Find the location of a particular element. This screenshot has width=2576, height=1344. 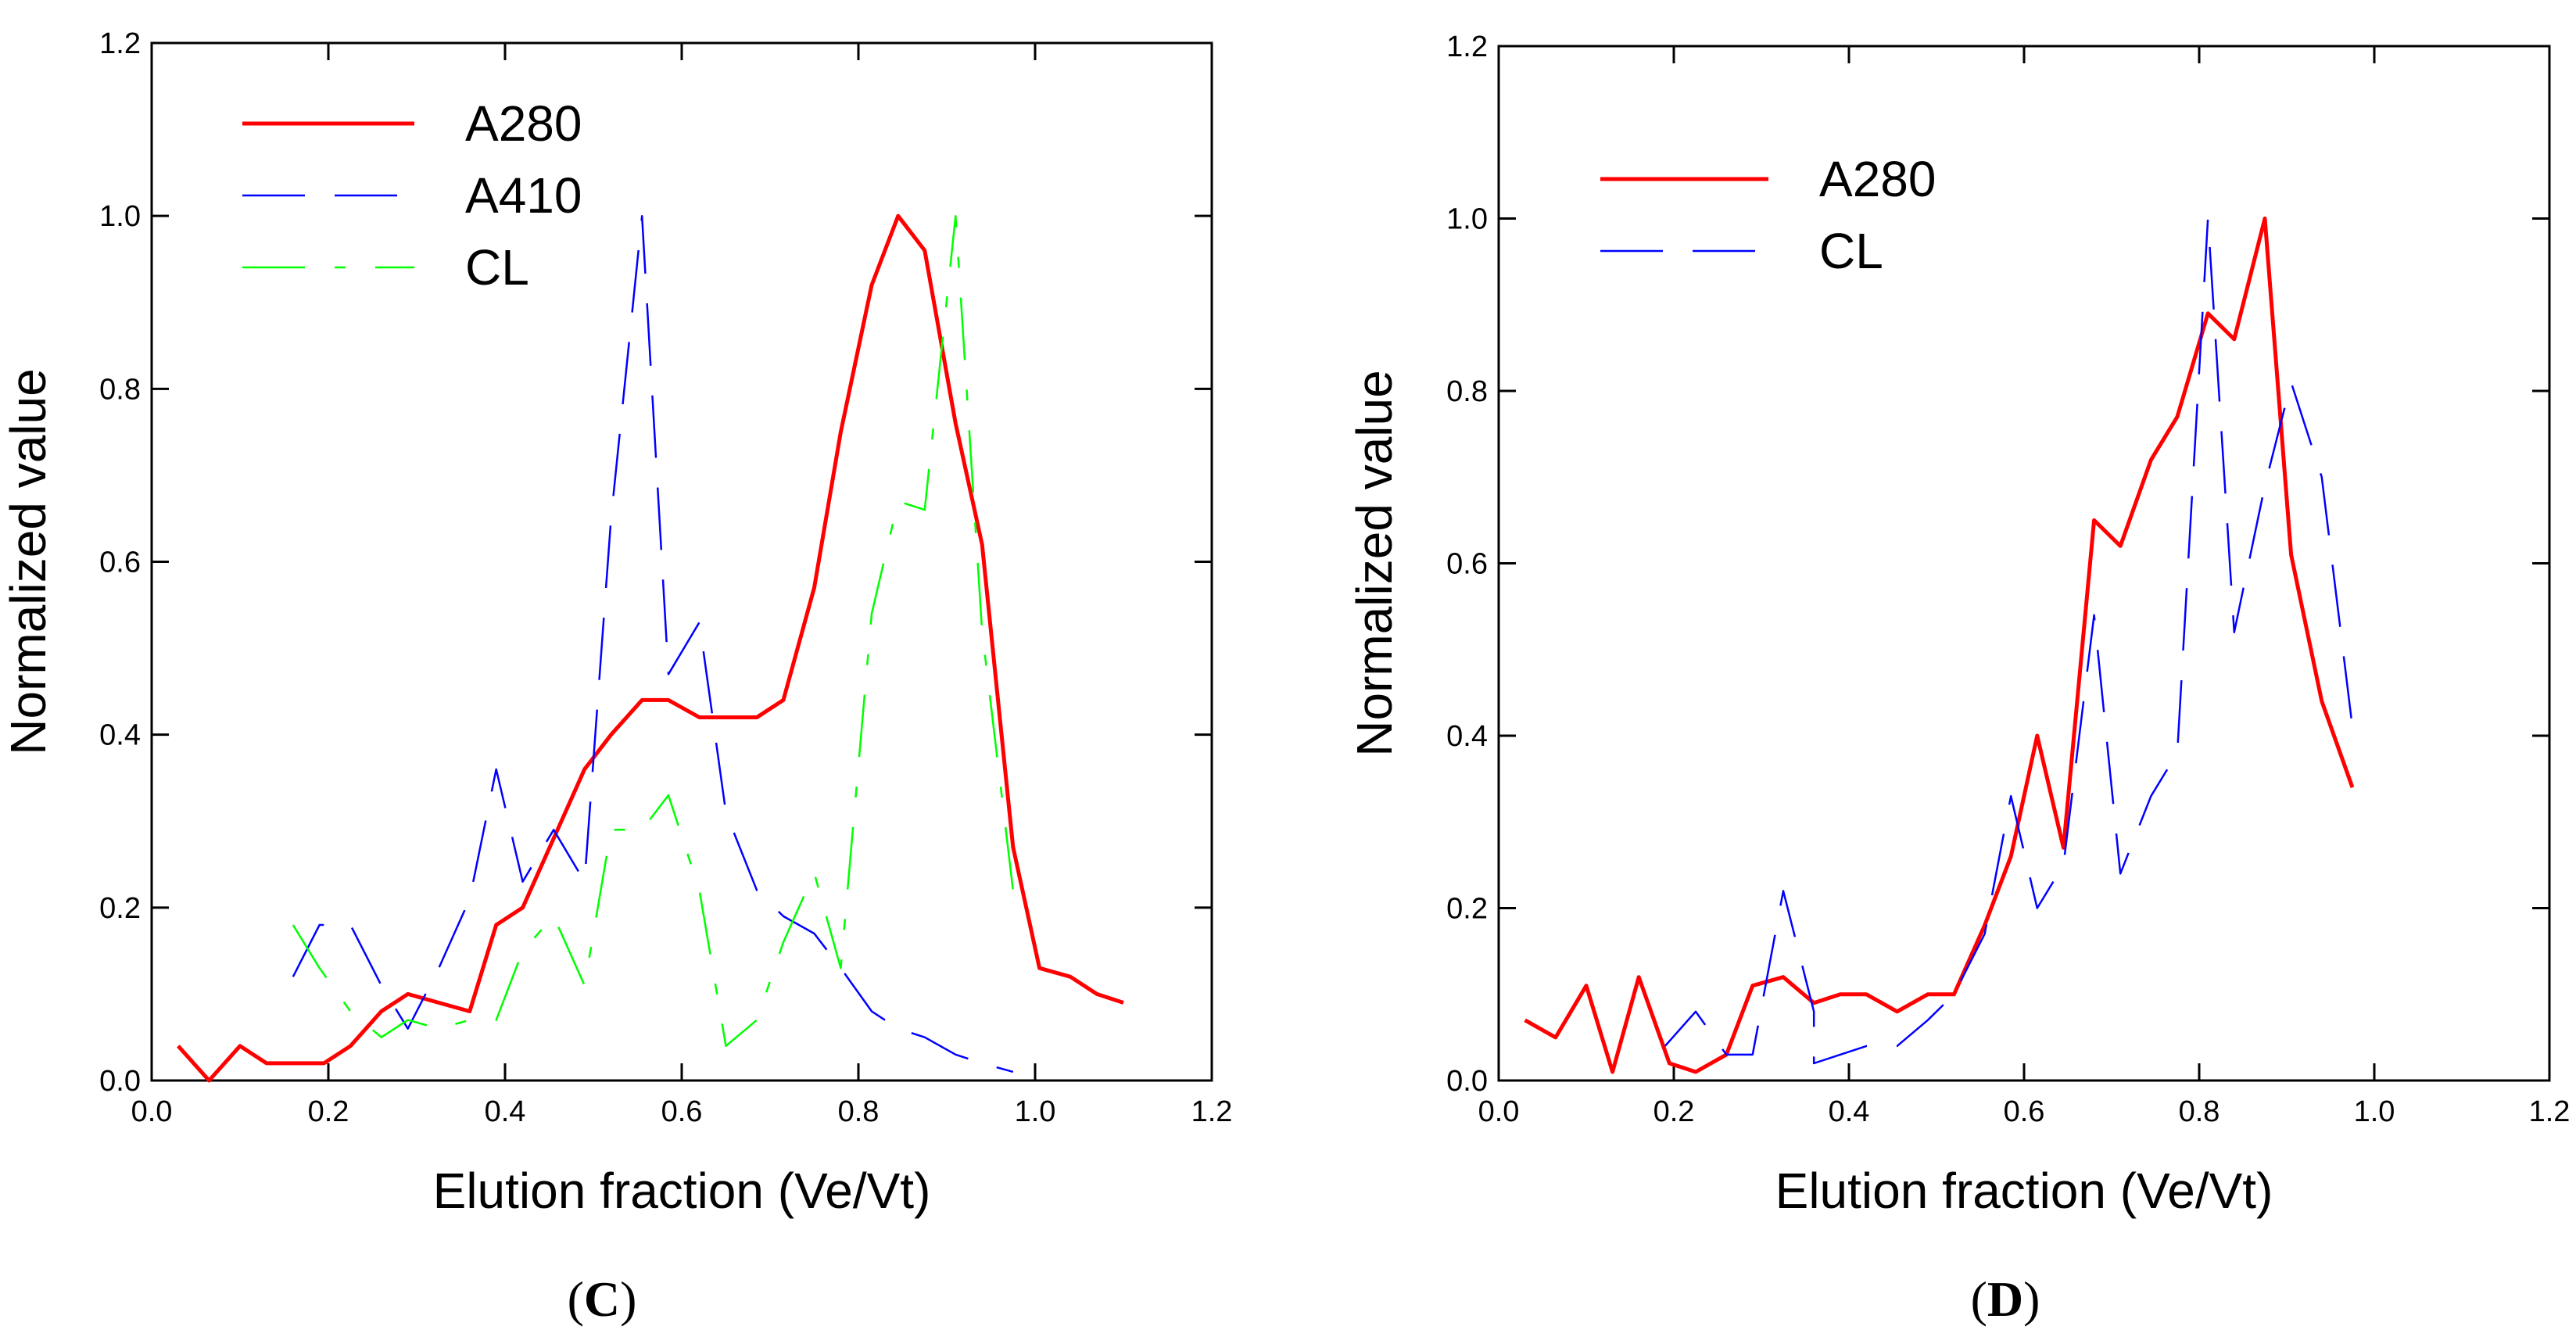

panel-caption-c: (C) is located at coordinates (602, 1299).